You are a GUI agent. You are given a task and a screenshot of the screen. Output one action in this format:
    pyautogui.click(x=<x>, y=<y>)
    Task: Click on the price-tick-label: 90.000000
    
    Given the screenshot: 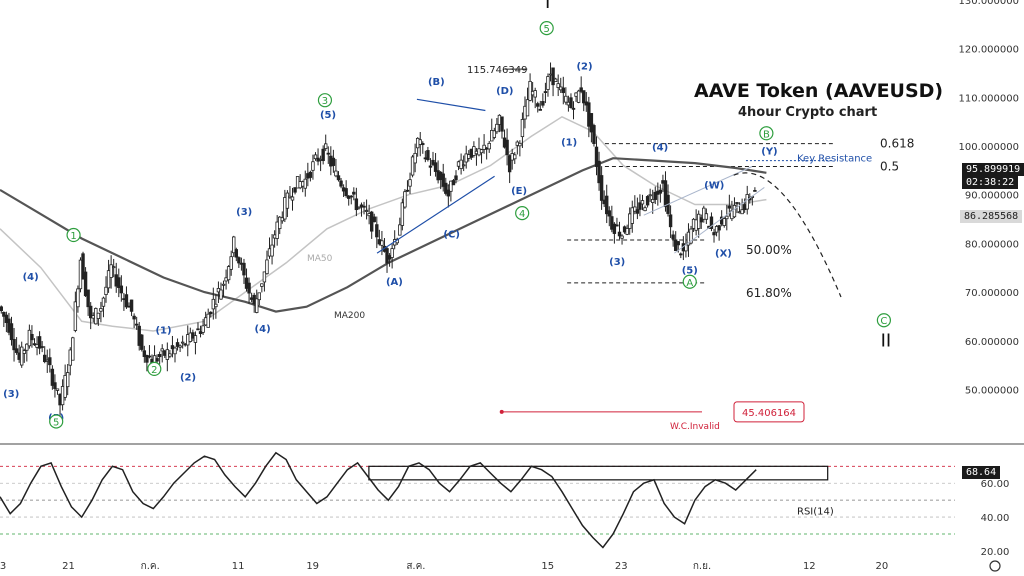 What is the action you would take?
    pyautogui.click(x=992, y=196)
    